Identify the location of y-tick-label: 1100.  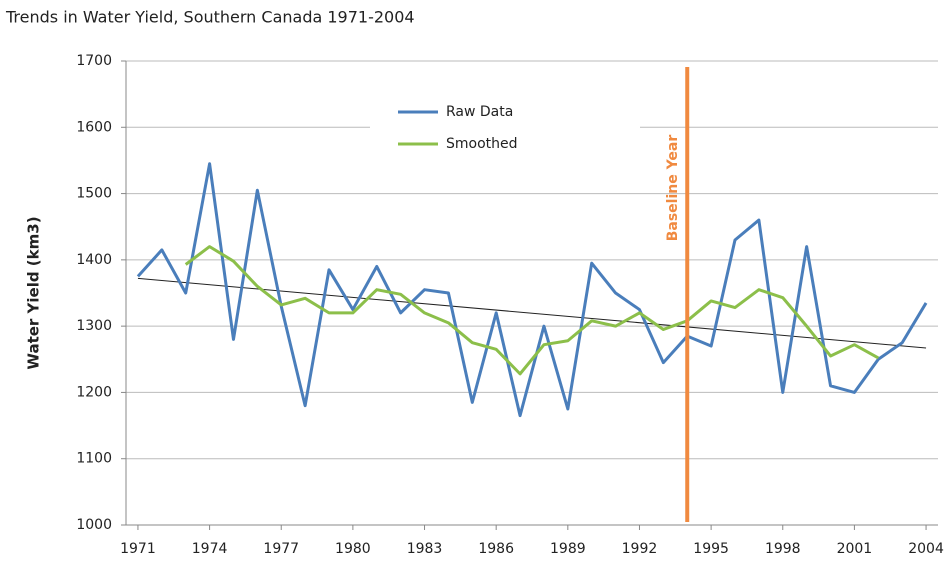
(94, 459).